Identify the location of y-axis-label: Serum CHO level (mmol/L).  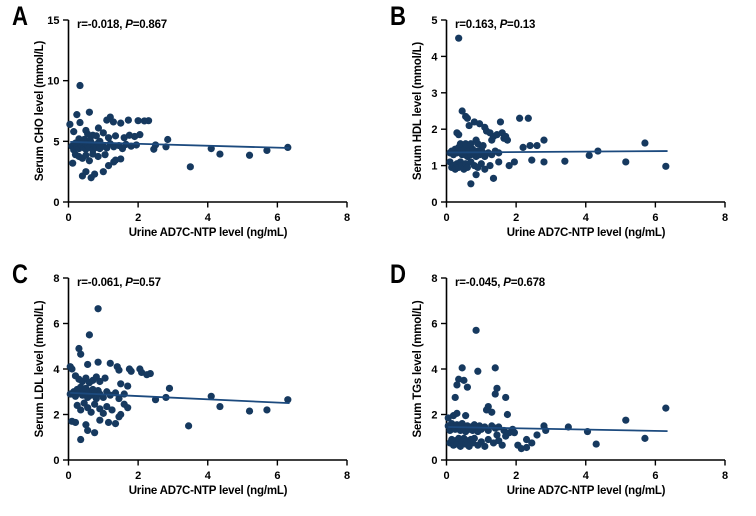
(40, 111).